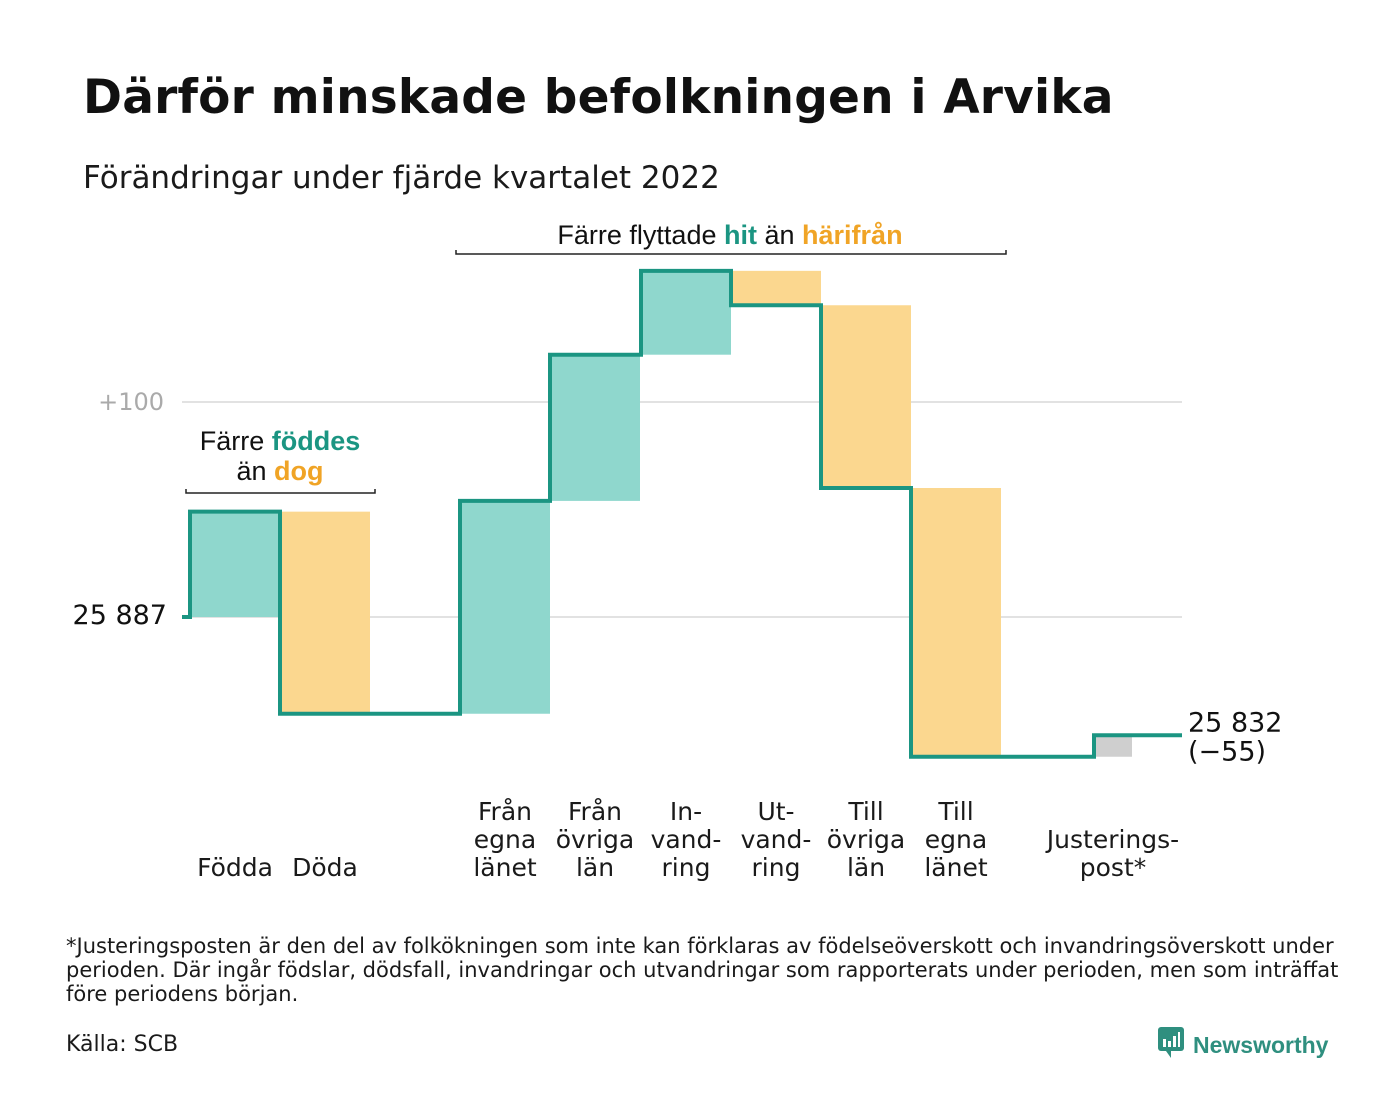  What do you see at coordinates (686, 811) in the screenshot?
I see `category-label-5: In-` at bounding box center [686, 811].